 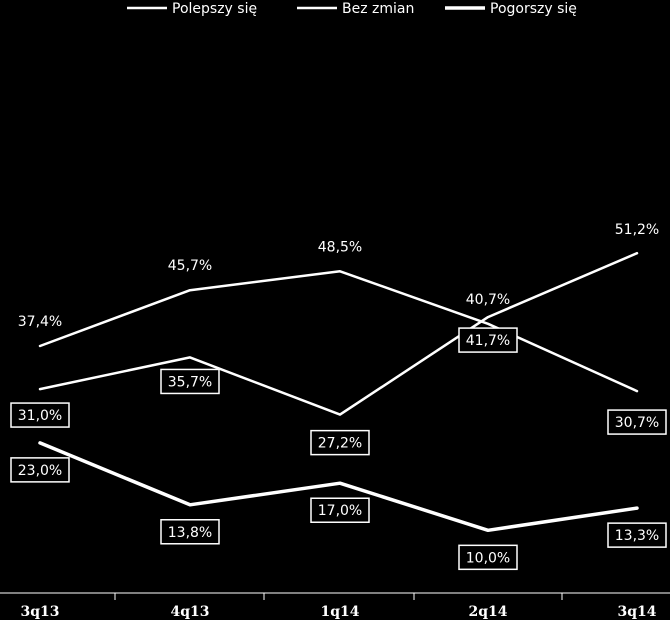 I want to click on legend: Polepszy się Bez zmian Pogorszy się, so click(x=352, y=9).